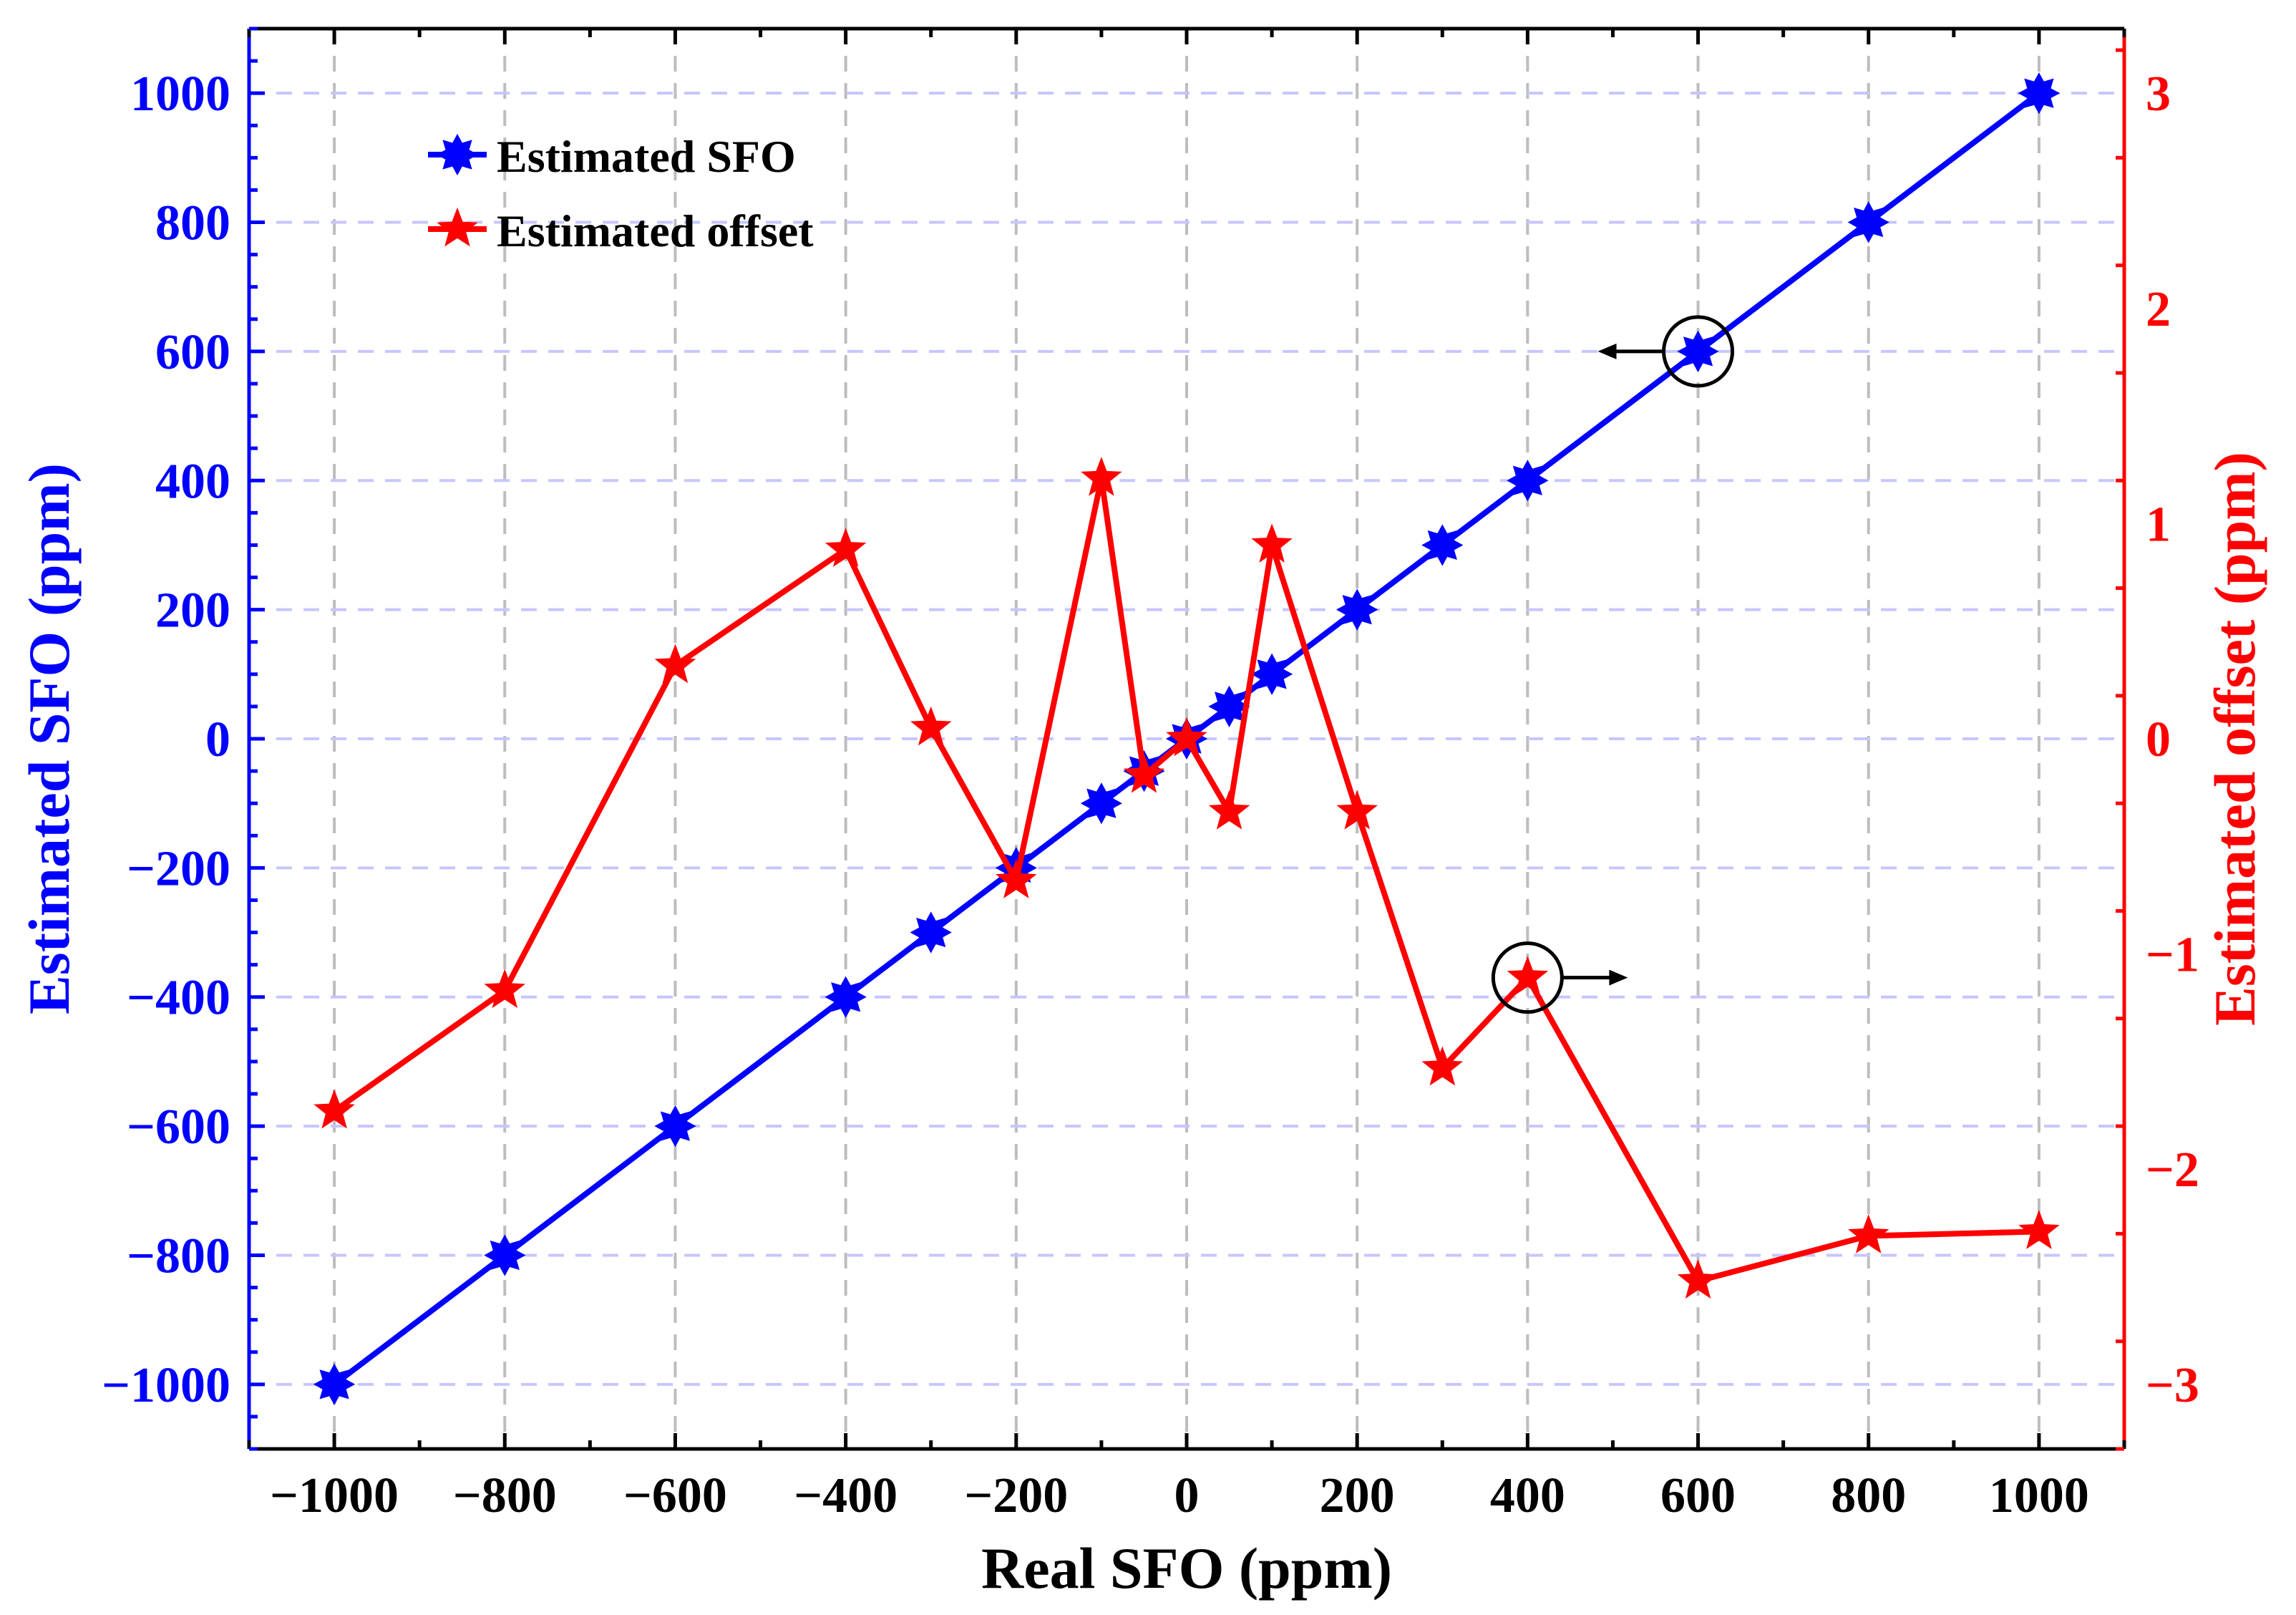 Image resolution: width=2296 pixels, height=1615 pixels. I want to click on x-tick-label: −1000, so click(335, 1496).